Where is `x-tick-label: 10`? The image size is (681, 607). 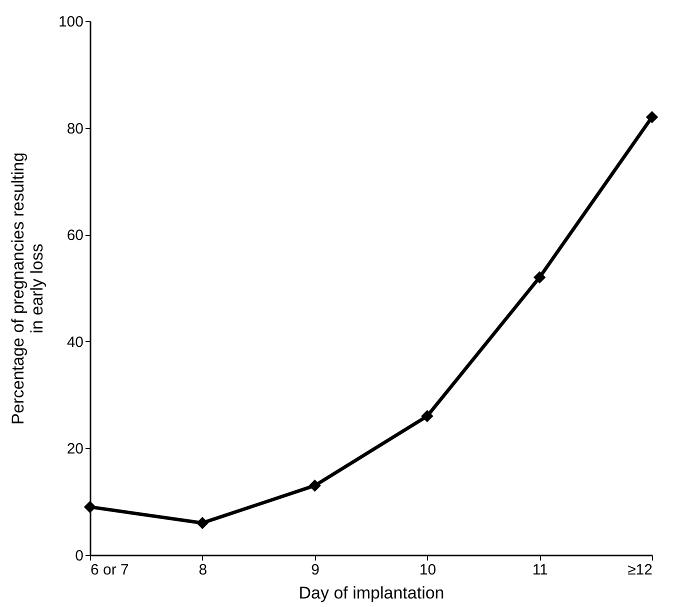 x-tick-label: 10 is located at coordinates (427, 570).